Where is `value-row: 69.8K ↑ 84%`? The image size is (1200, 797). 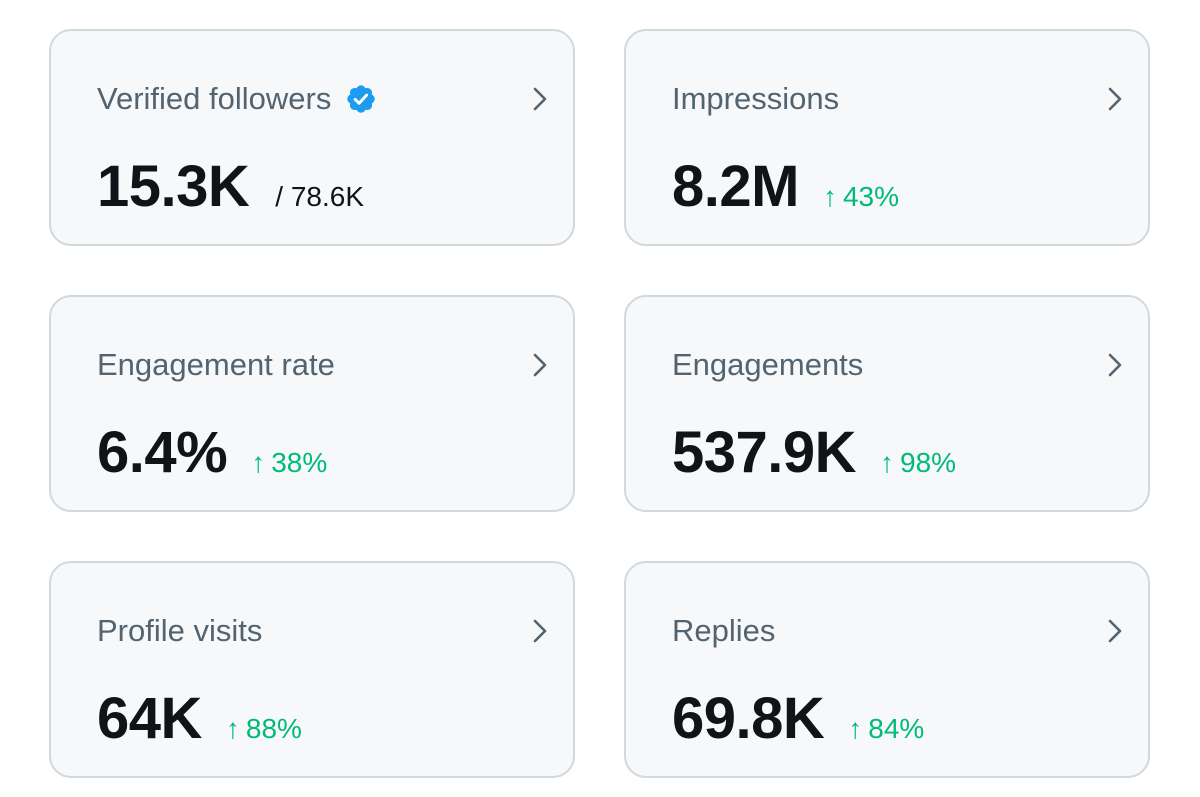 value-row: 69.8K ↑ 84% is located at coordinates (798, 719).